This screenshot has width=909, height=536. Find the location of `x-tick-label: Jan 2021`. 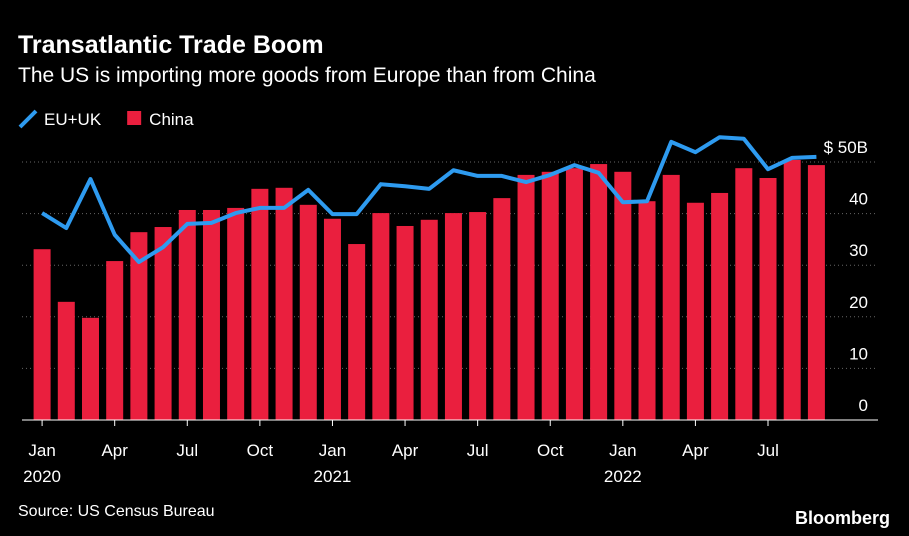

x-tick-label: Jan 2021 is located at coordinates (333, 463).